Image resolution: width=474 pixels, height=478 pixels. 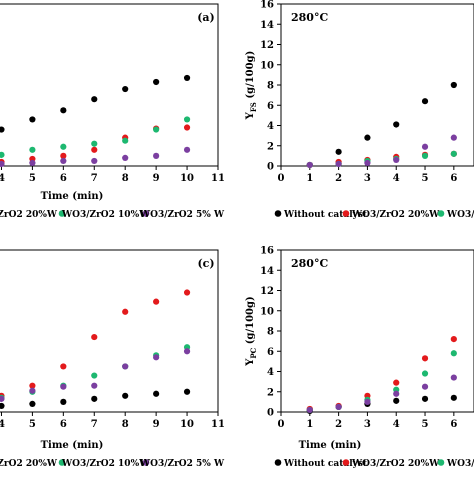 I want to click on y-tick-label: 12, so click(x=267, y=291).